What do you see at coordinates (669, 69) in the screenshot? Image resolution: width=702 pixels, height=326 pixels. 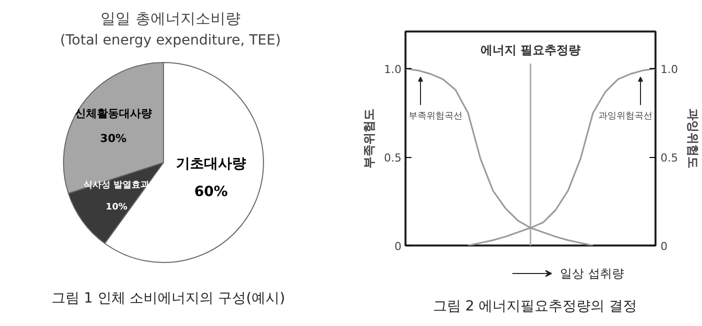 I see `y2-tick-label: 1.0` at bounding box center [669, 69].